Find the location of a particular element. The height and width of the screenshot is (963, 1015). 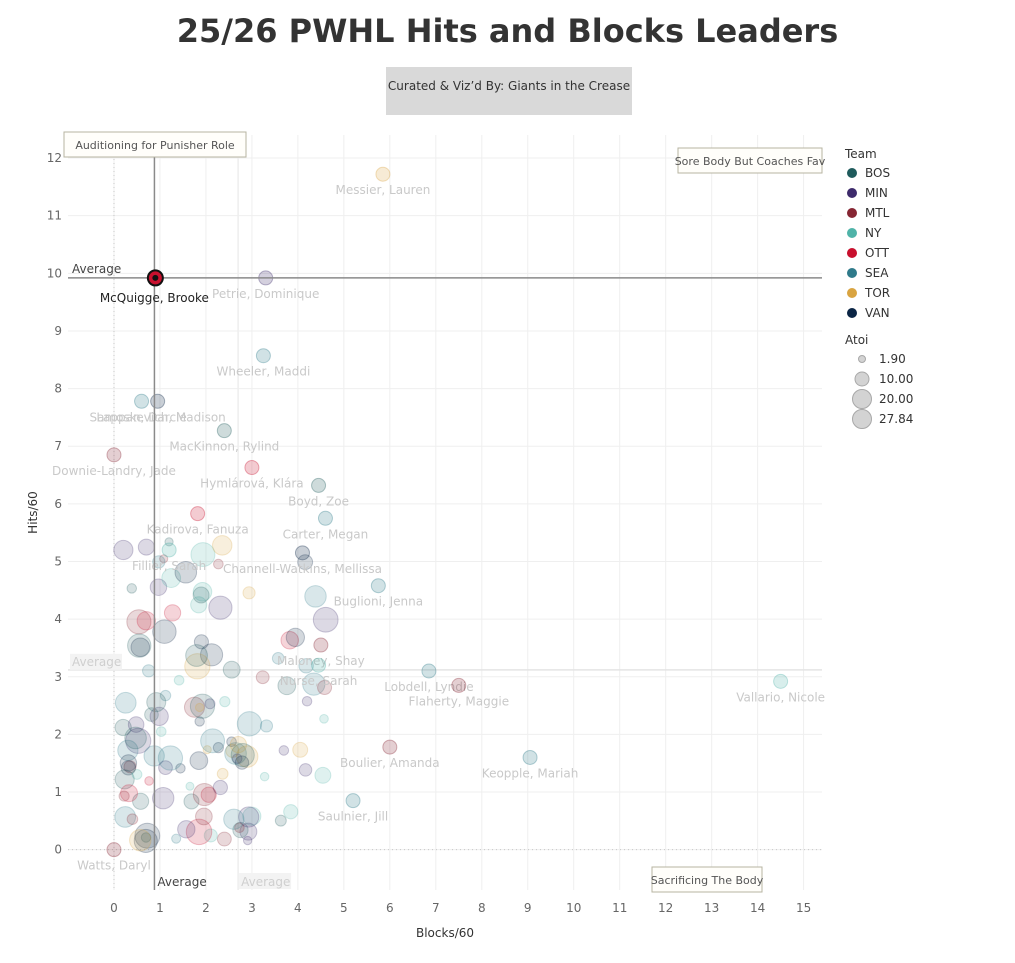

player-label: Wheeler, Maddi is located at coordinates (263, 372).